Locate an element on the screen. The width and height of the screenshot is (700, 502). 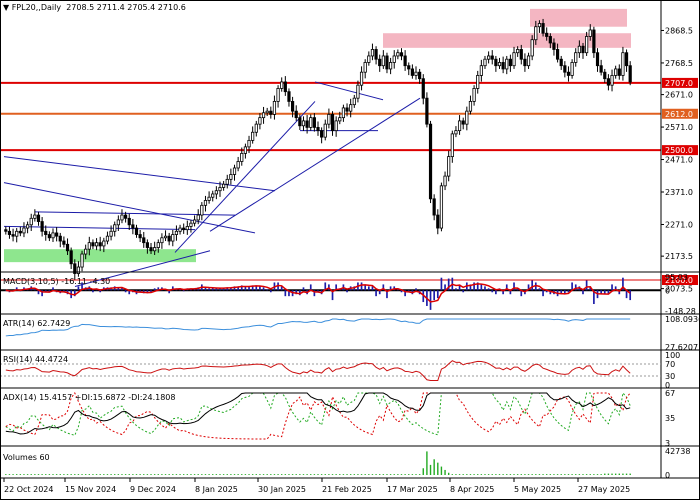
time-axis-label: 17 Mar 2025 is located at coordinates (412, 489).